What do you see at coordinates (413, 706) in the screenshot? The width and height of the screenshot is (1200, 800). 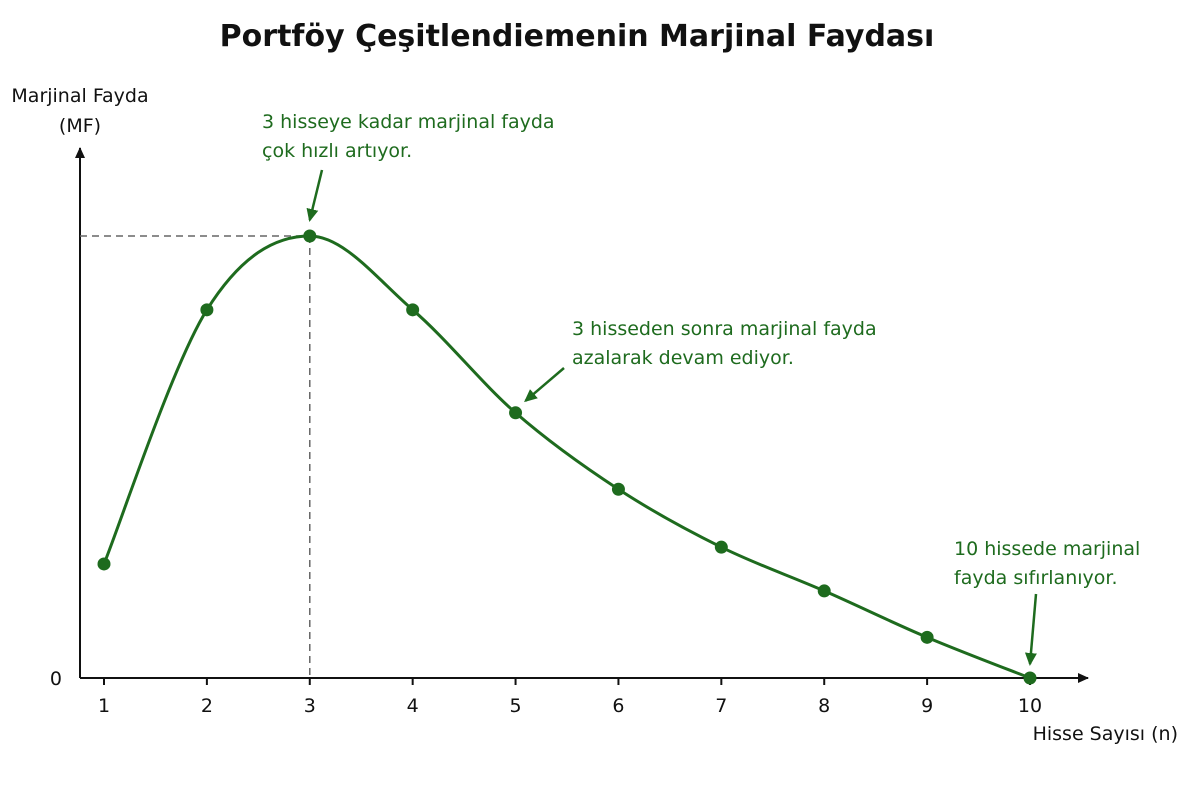 I see `x-tick-label-4: 4` at bounding box center [413, 706].